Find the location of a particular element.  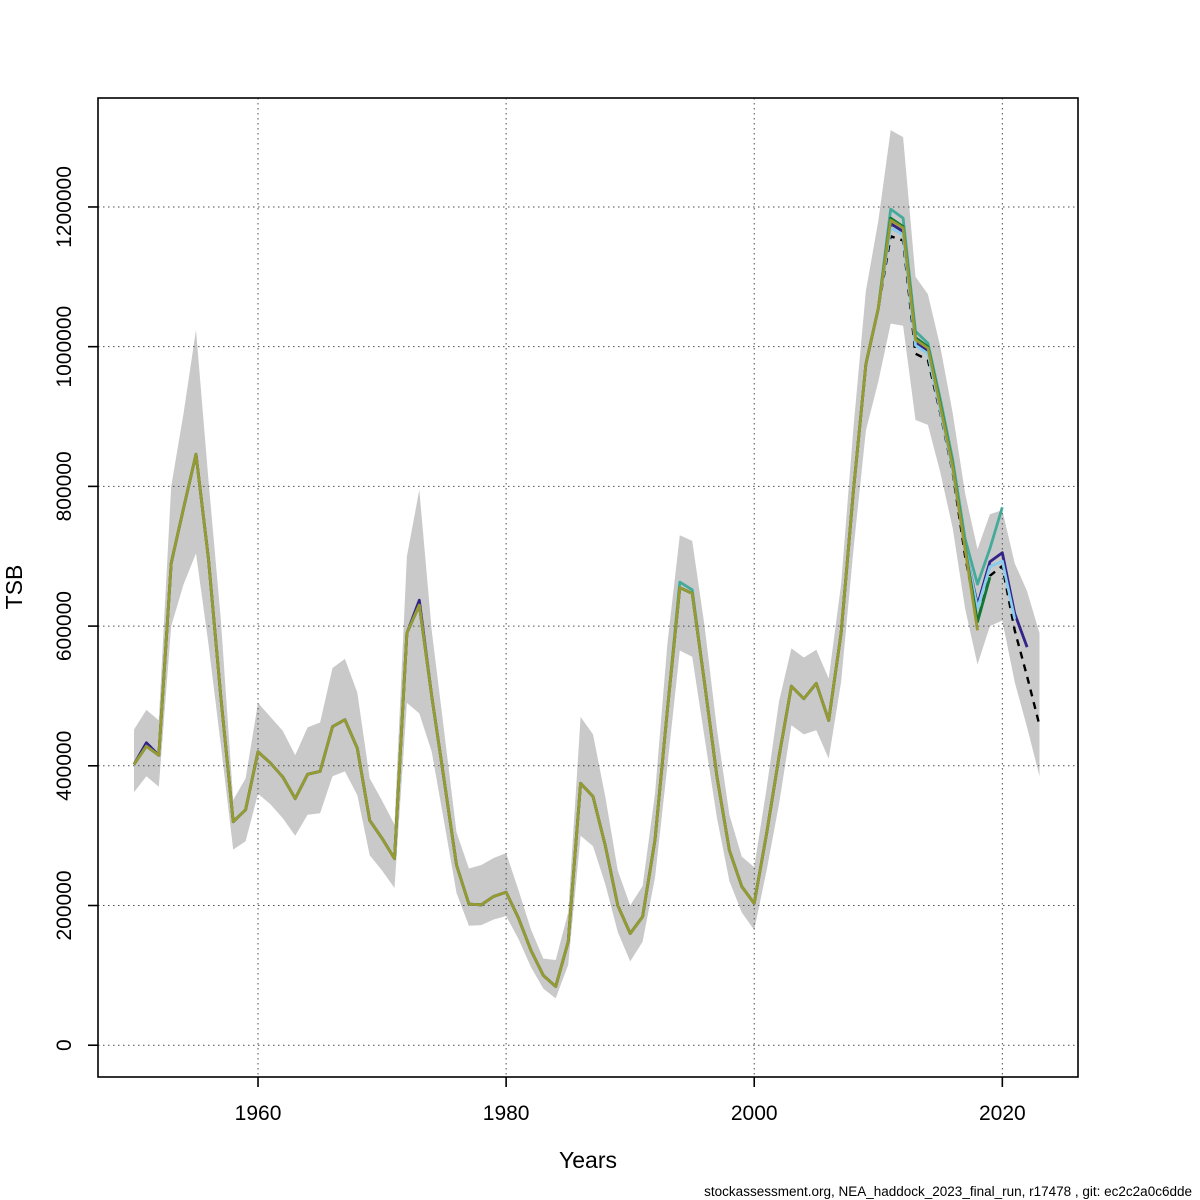

x-tick-label-2020: 2020 is located at coordinates (1002, 1113).